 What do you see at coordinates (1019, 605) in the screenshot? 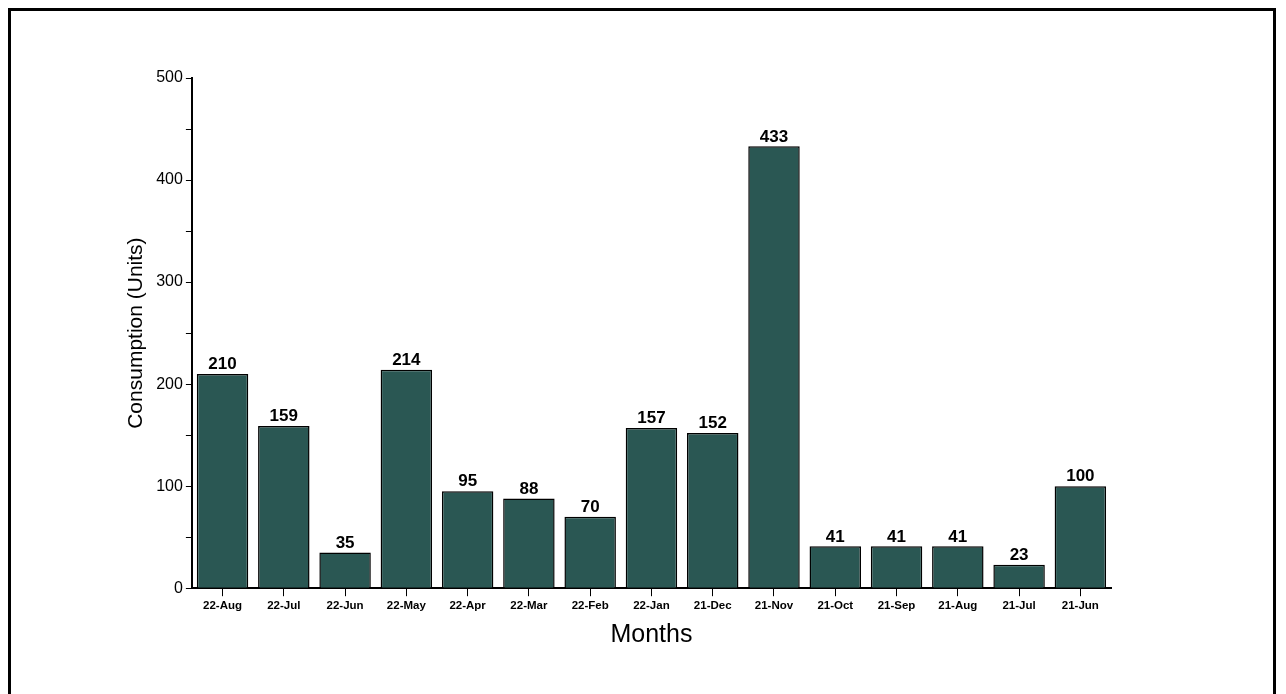
I see `x-tick-label: 21-Jul` at bounding box center [1019, 605].